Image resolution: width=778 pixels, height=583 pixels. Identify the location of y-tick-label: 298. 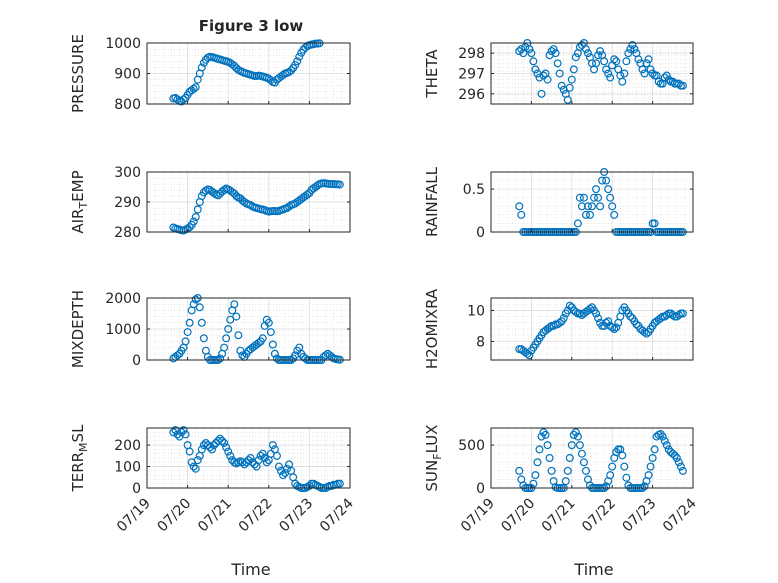
(471, 54).